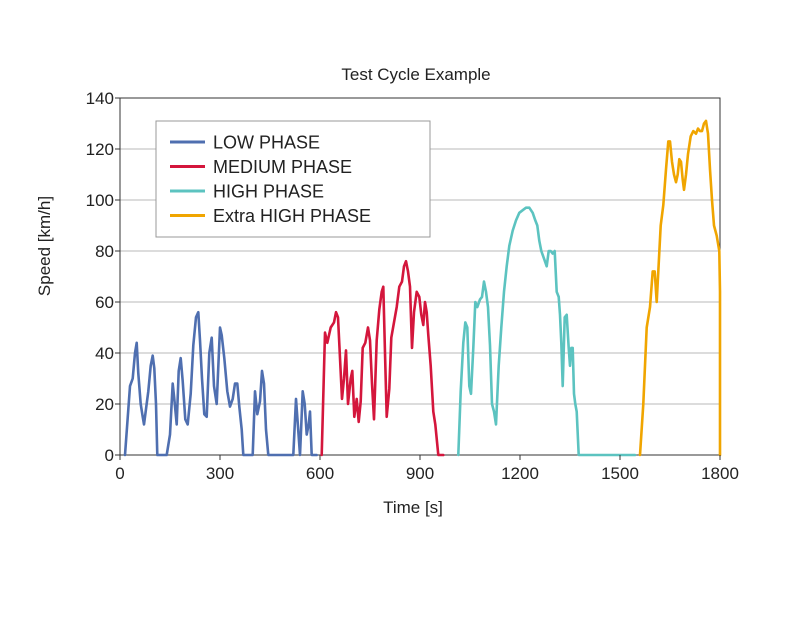 The width and height of the screenshot is (800, 640). Describe the element at coordinates (266, 143) in the screenshot. I see `legend-label: LOW PHASE` at that location.